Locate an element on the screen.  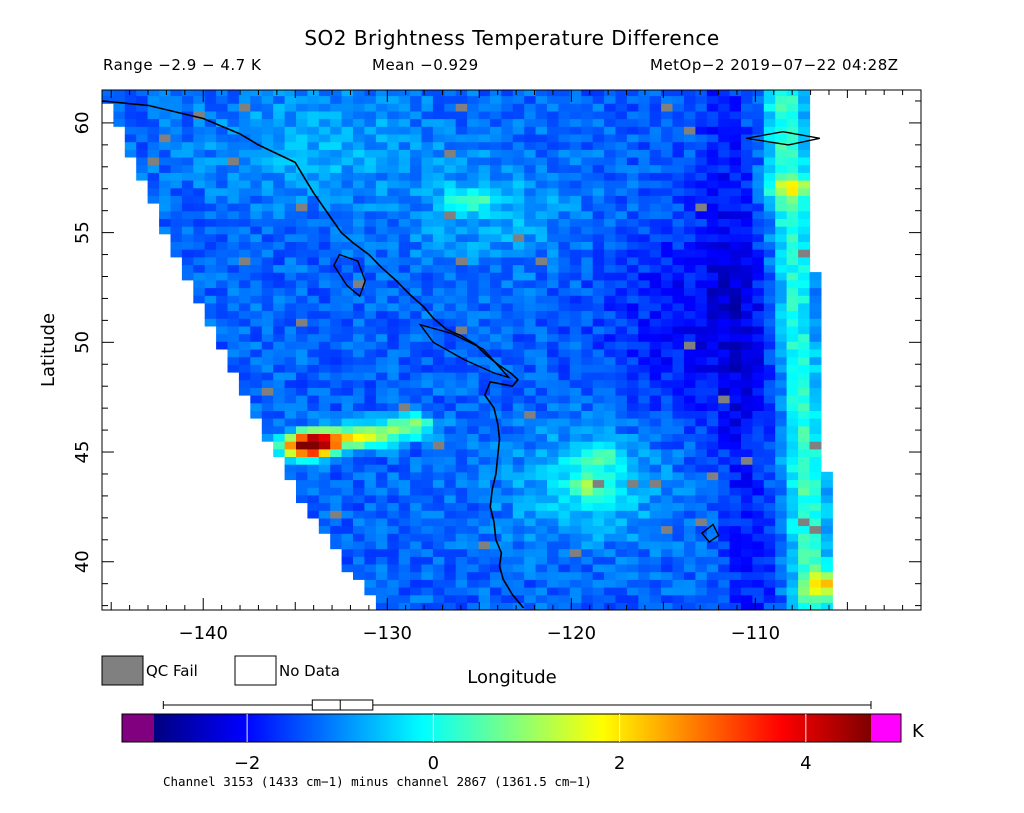
qc-fail-cell is located at coordinates (359, 284).